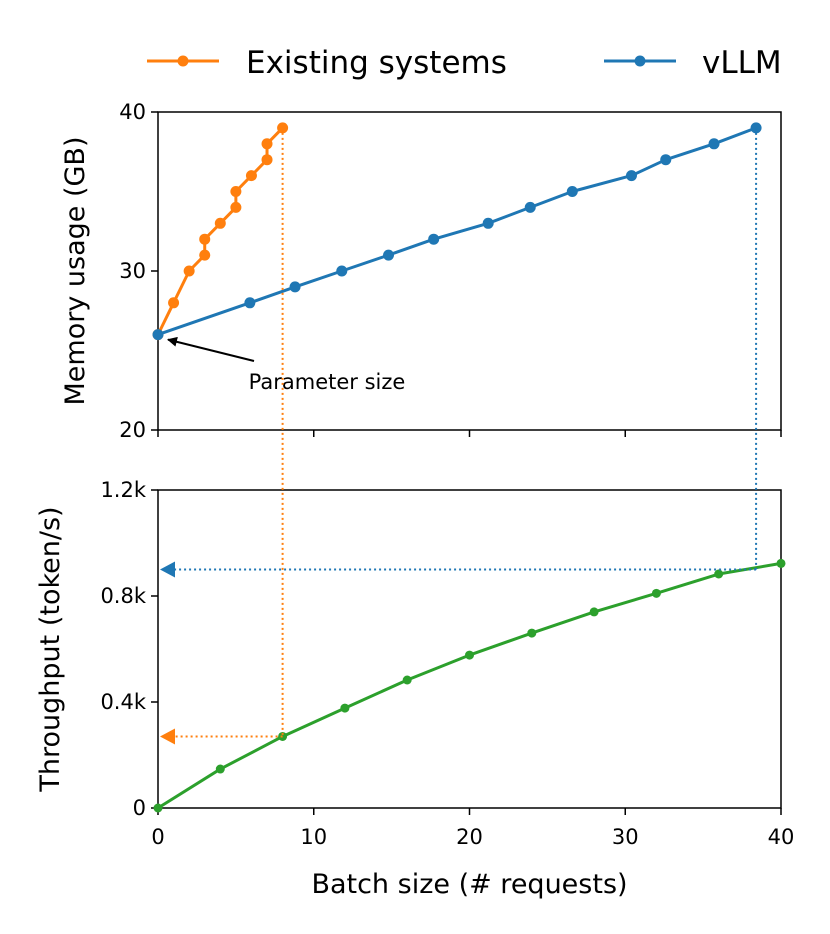 This screenshot has width=830, height=934. Describe the element at coordinates (376, 63) in the screenshot. I see `legend-label: Existing systems` at that location.